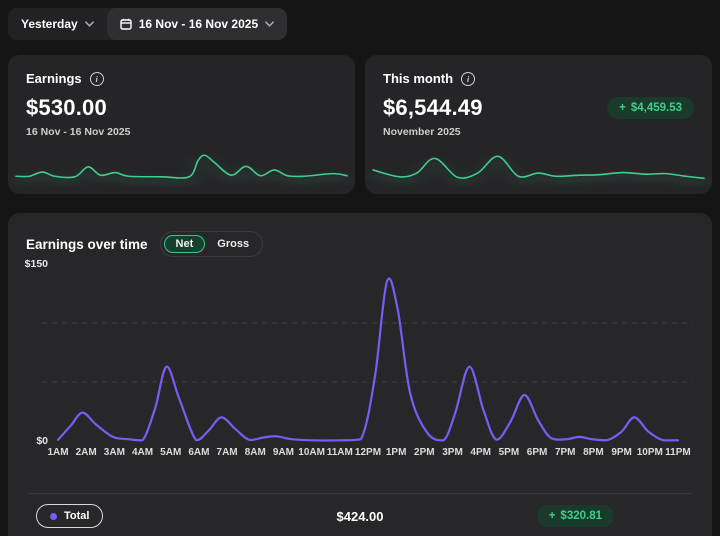  I want to click on x-axis-label: 2AM, so click(86, 452).